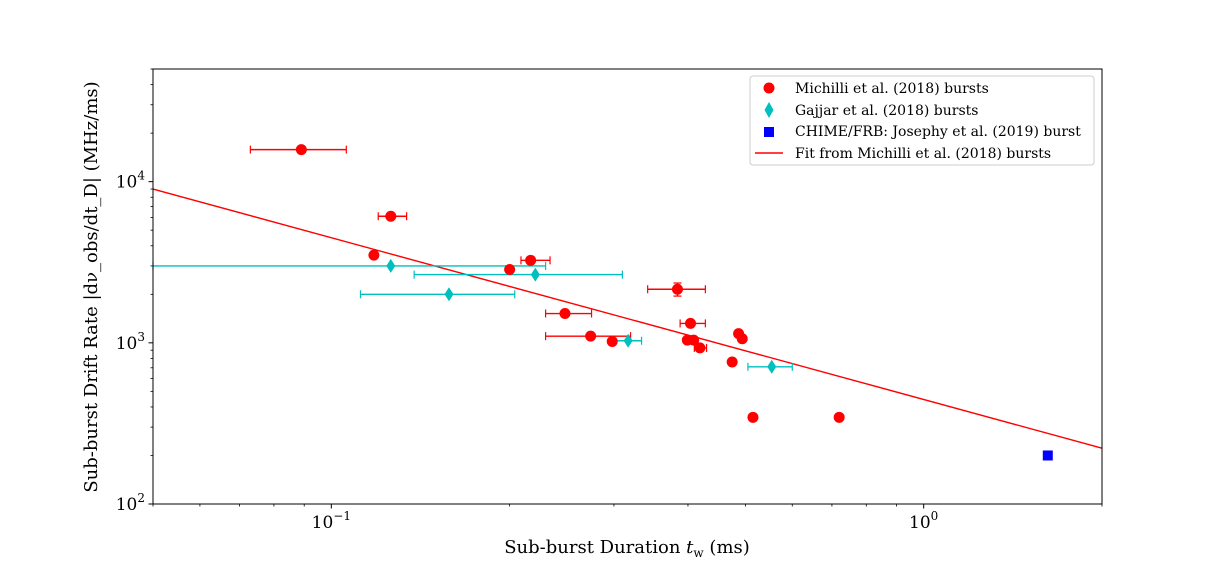 The height and width of the screenshot is (576, 1224). Describe the element at coordinates (892, 89) in the screenshot. I see `legend-label-michilli: Michilli et al. (2018) bursts` at that location.